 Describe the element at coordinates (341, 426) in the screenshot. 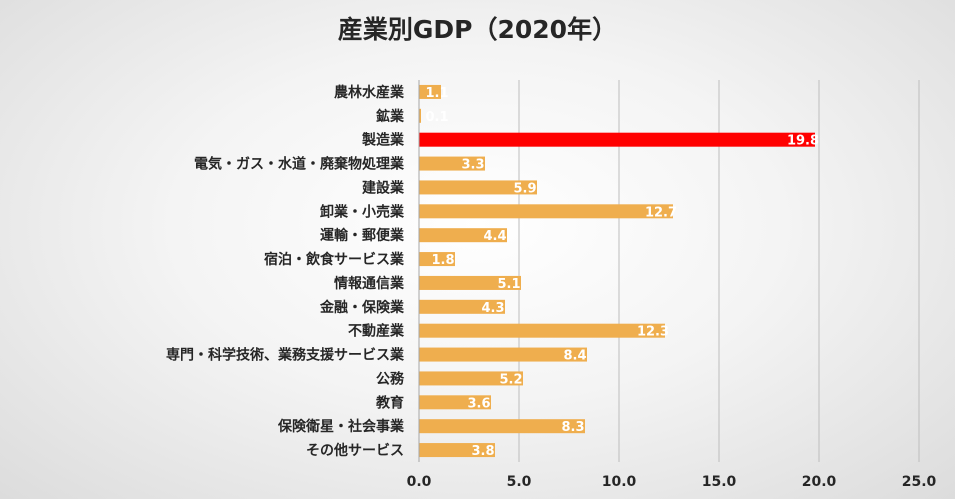

I see `category-label: 保険衛星・社会事業` at that location.